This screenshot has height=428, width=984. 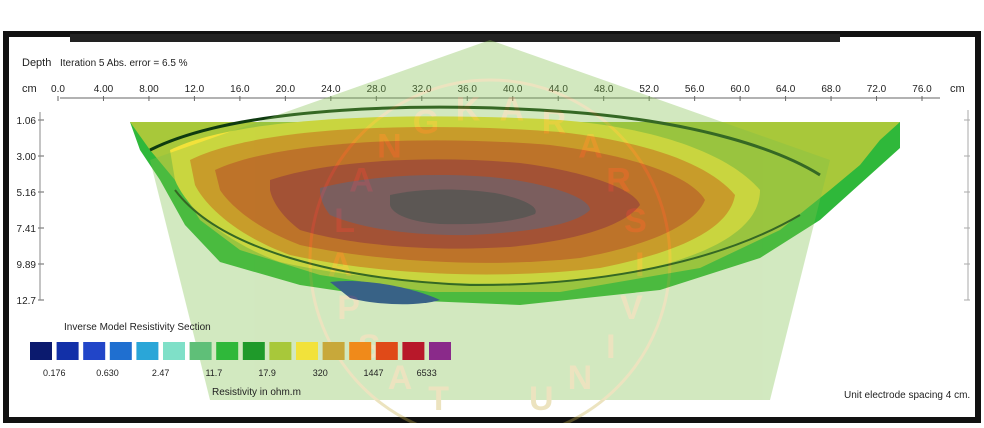 I want to click on x-tick-label: 48.0, so click(x=604, y=89).